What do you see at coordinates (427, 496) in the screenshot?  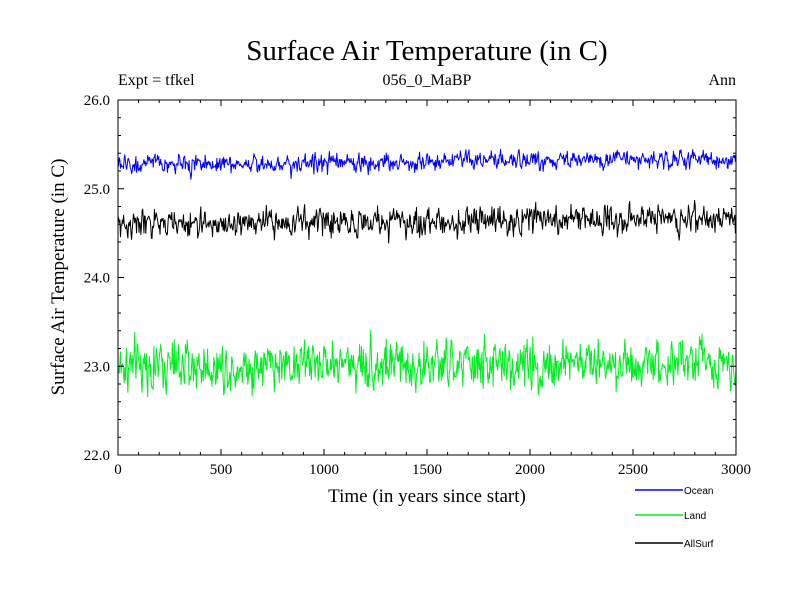 I see `x-axis-label: Time (in years since start)` at bounding box center [427, 496].